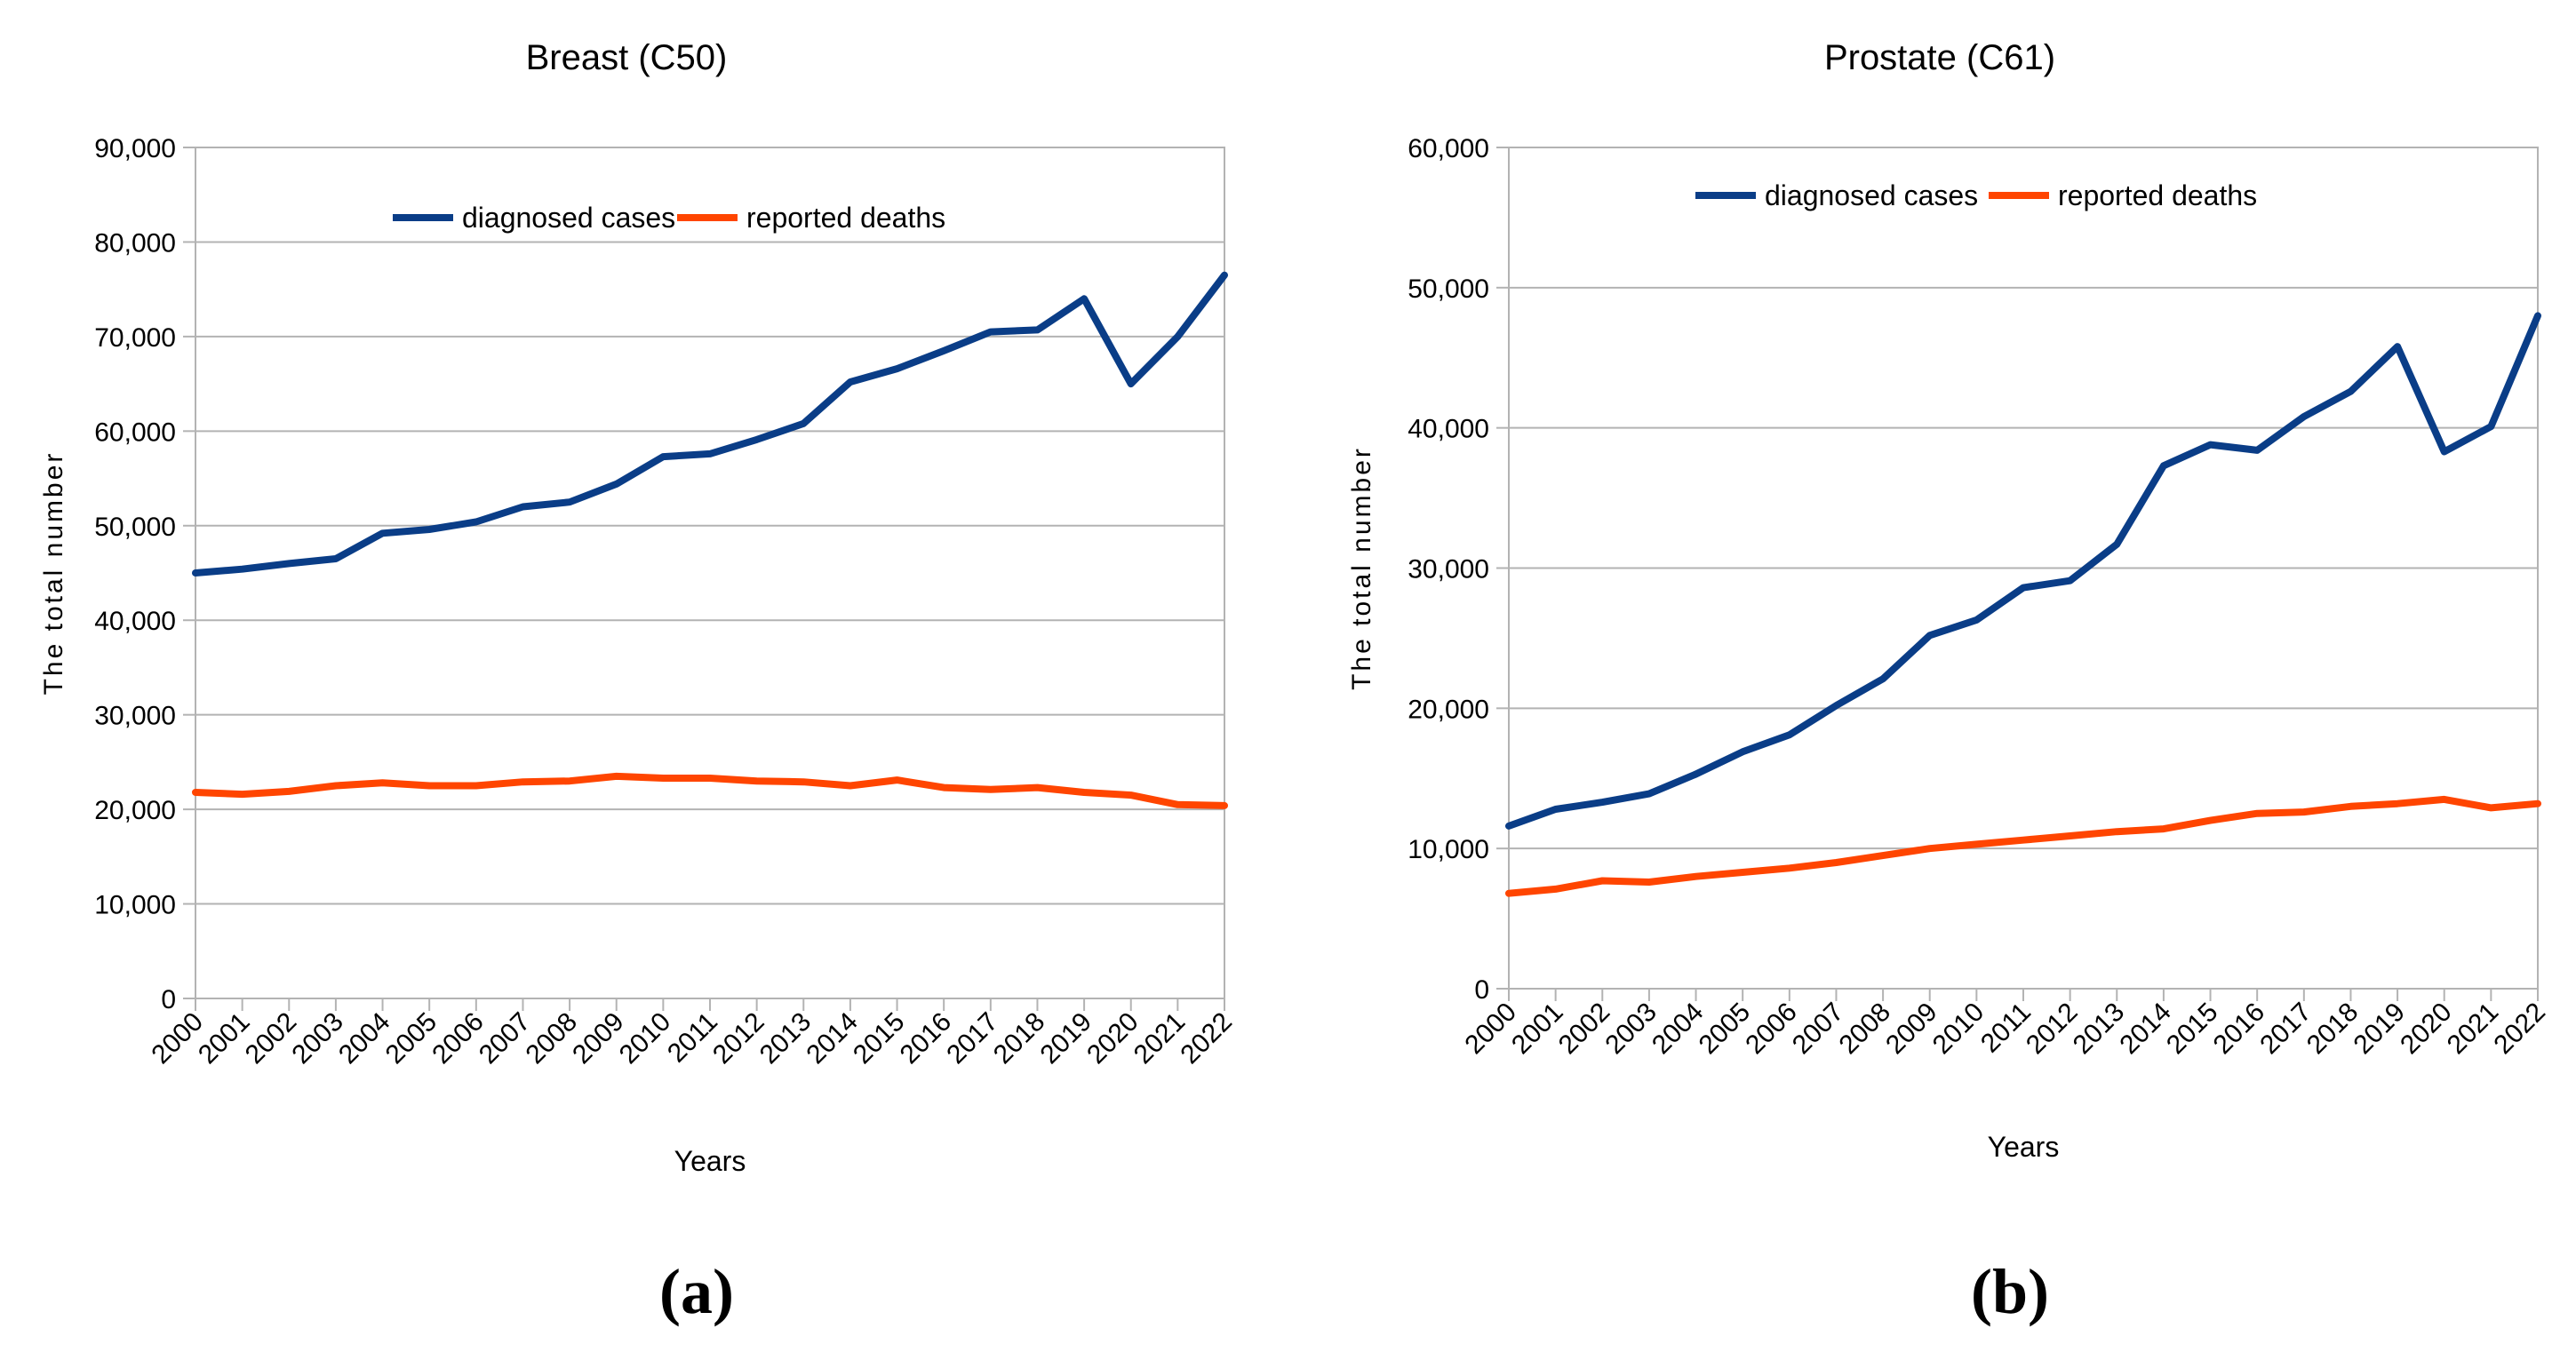  Describe the element at coordinates (710, 424) in the screenshot. I see `series-line-diagnosed-cases` at that location.